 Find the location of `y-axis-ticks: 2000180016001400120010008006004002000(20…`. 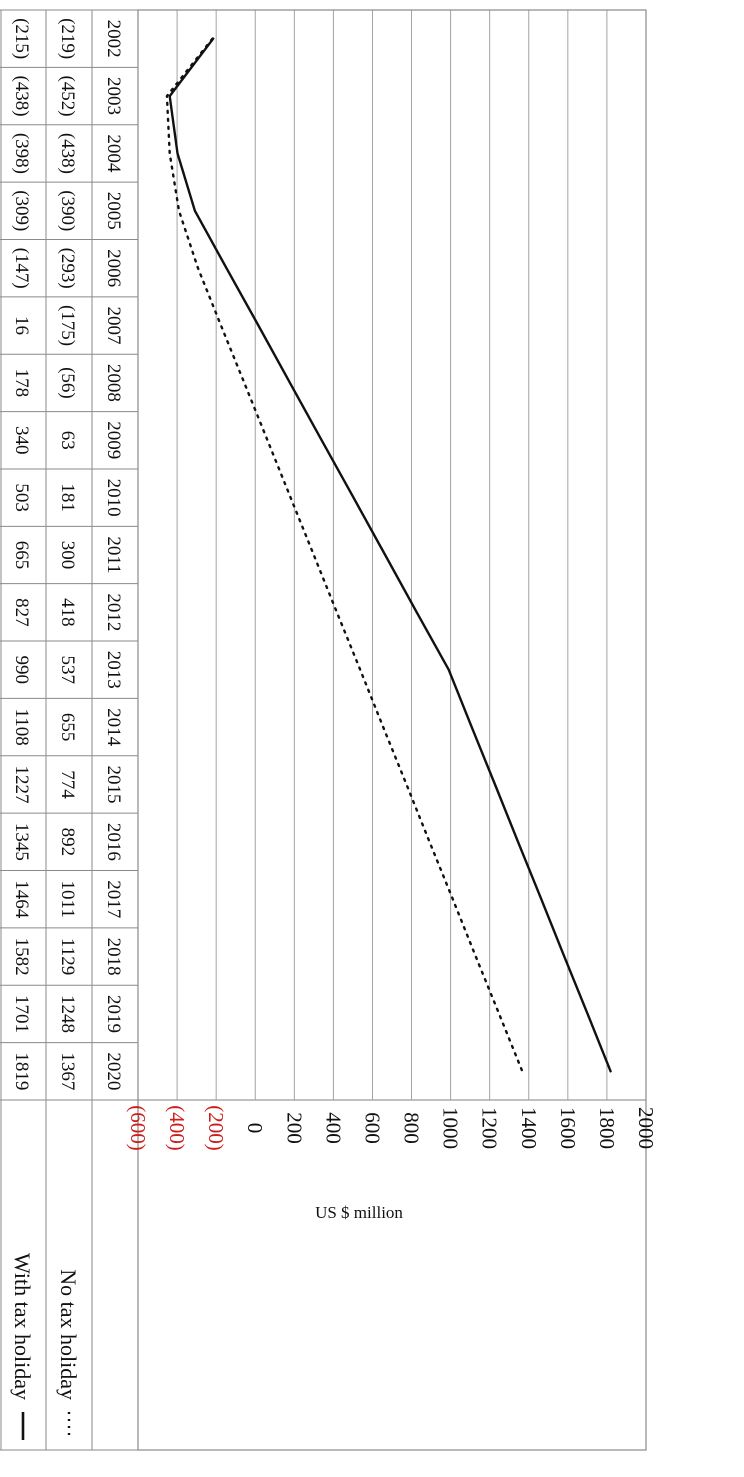

y-axis-ticks: 2000180016001400120010008006004002000(20… is located at coordinates (392, 1128).